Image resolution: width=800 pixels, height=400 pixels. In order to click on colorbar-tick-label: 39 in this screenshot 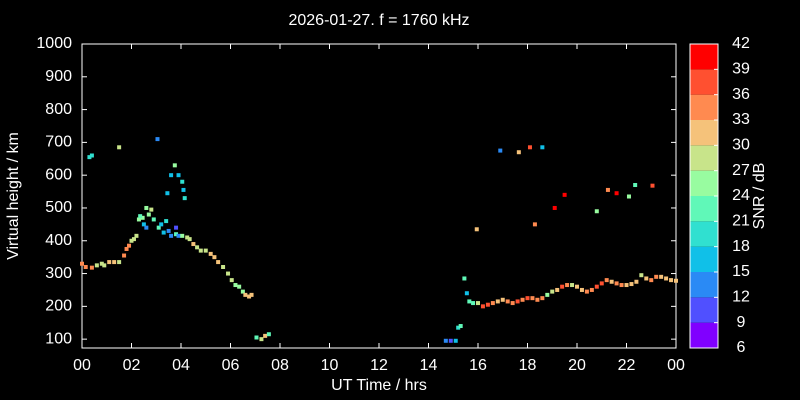, I will do `click(741, 69)`.